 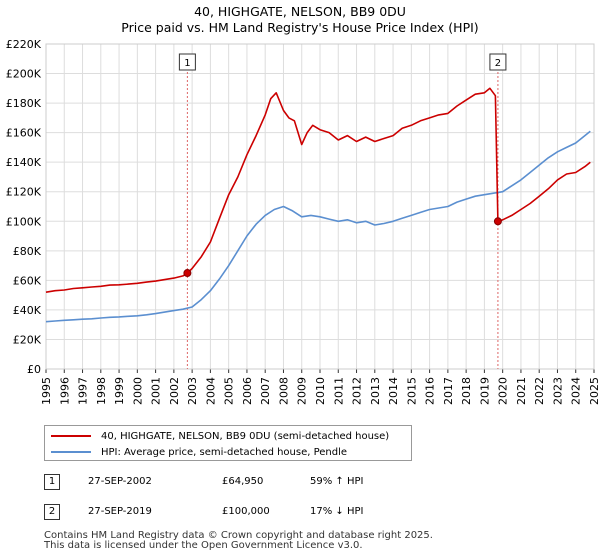 What do you see at coordinates (24, 192) in the screenshot?
I see `y-tick-label: £120K` at bounding box center [24, 192].